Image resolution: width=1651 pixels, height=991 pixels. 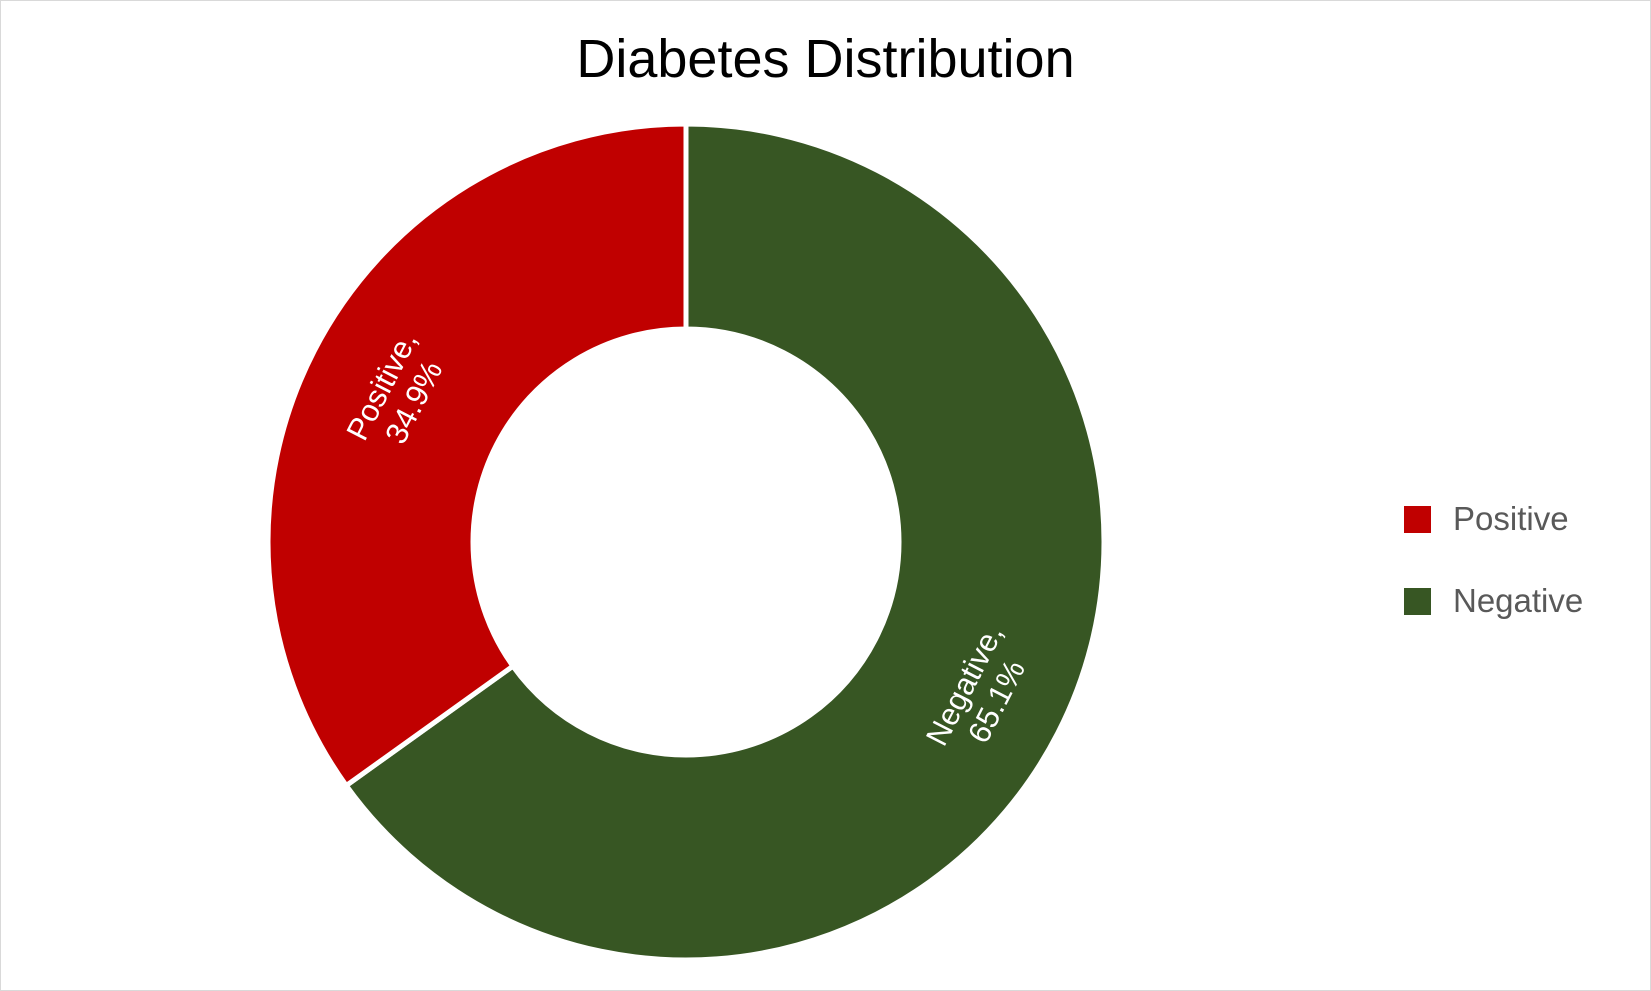 I want to click on legend-swatch-positive, so click(x=1417, y=519).